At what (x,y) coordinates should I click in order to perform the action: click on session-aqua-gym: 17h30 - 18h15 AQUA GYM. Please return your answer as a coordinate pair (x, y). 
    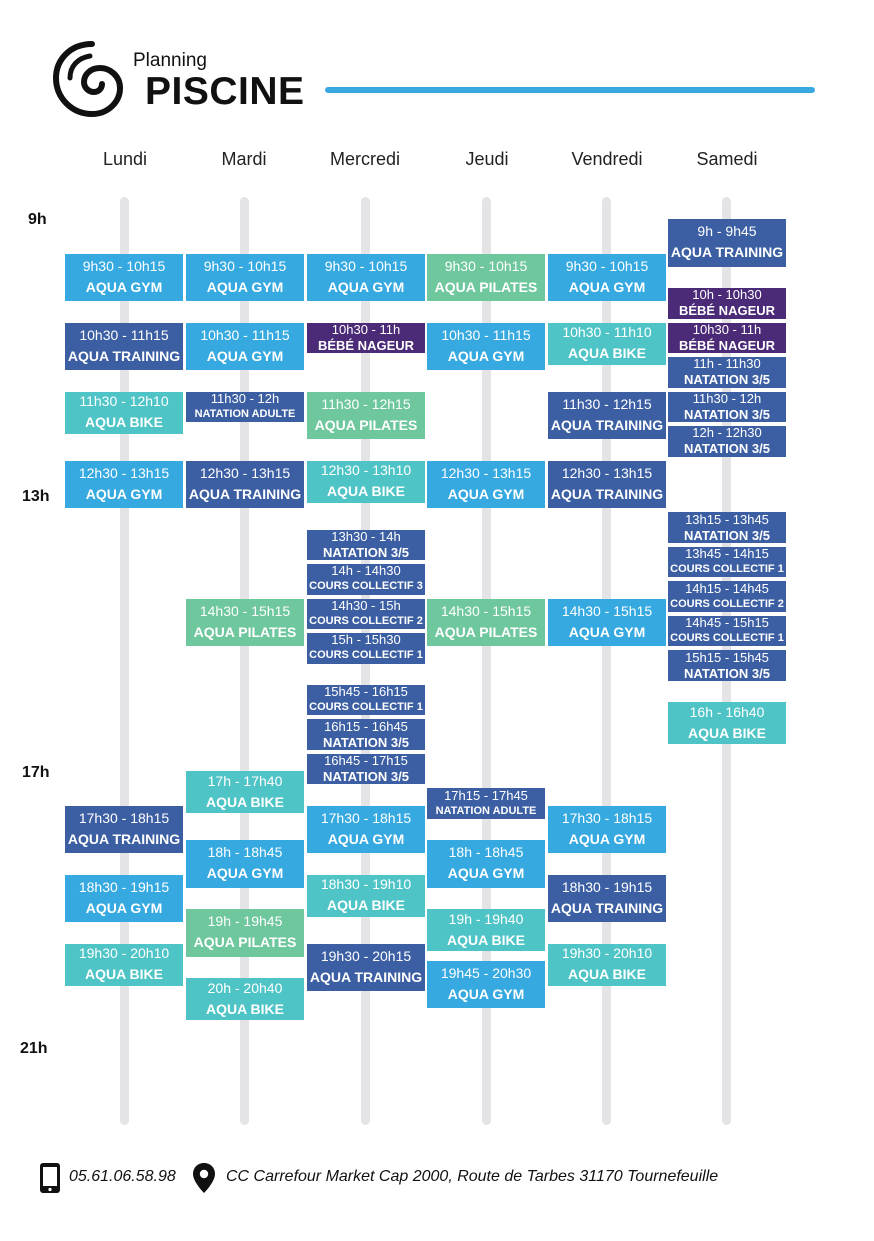
    Looking at the image, I should click on (366, 829).